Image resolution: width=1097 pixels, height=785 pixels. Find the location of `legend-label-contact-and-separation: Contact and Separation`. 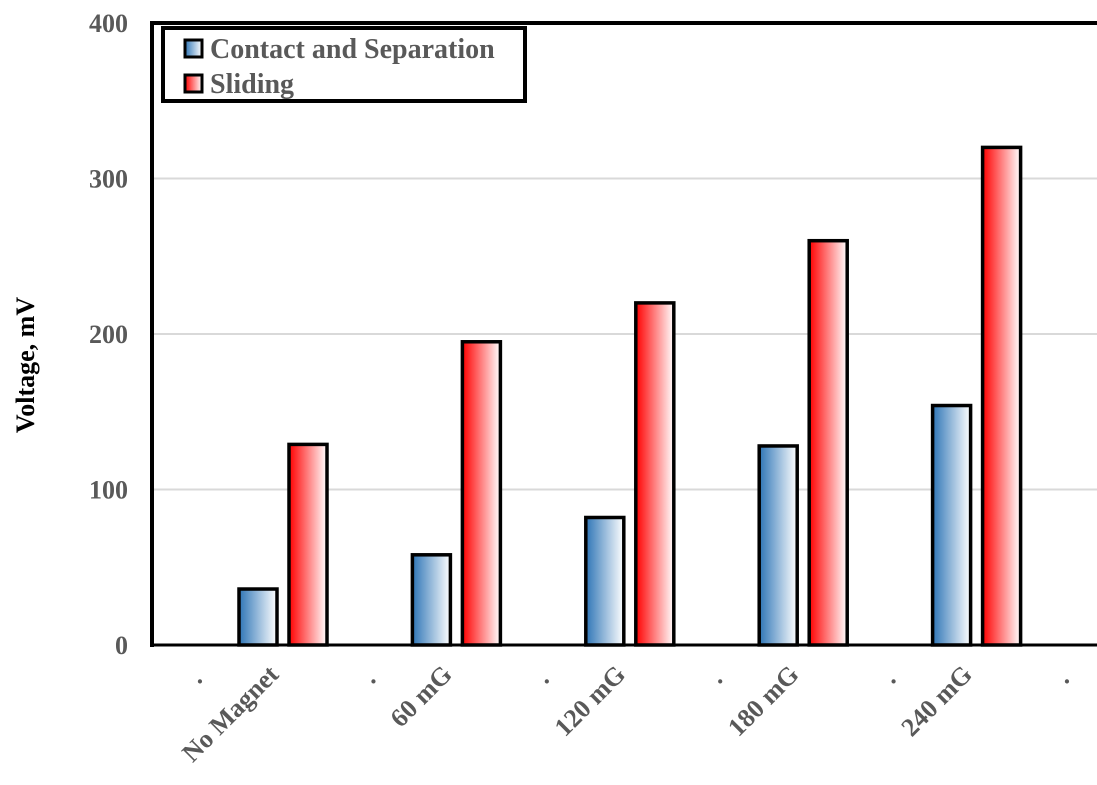

legend-label-contact-and-separation: Contact and Separation is located at coordinates (352, 49).